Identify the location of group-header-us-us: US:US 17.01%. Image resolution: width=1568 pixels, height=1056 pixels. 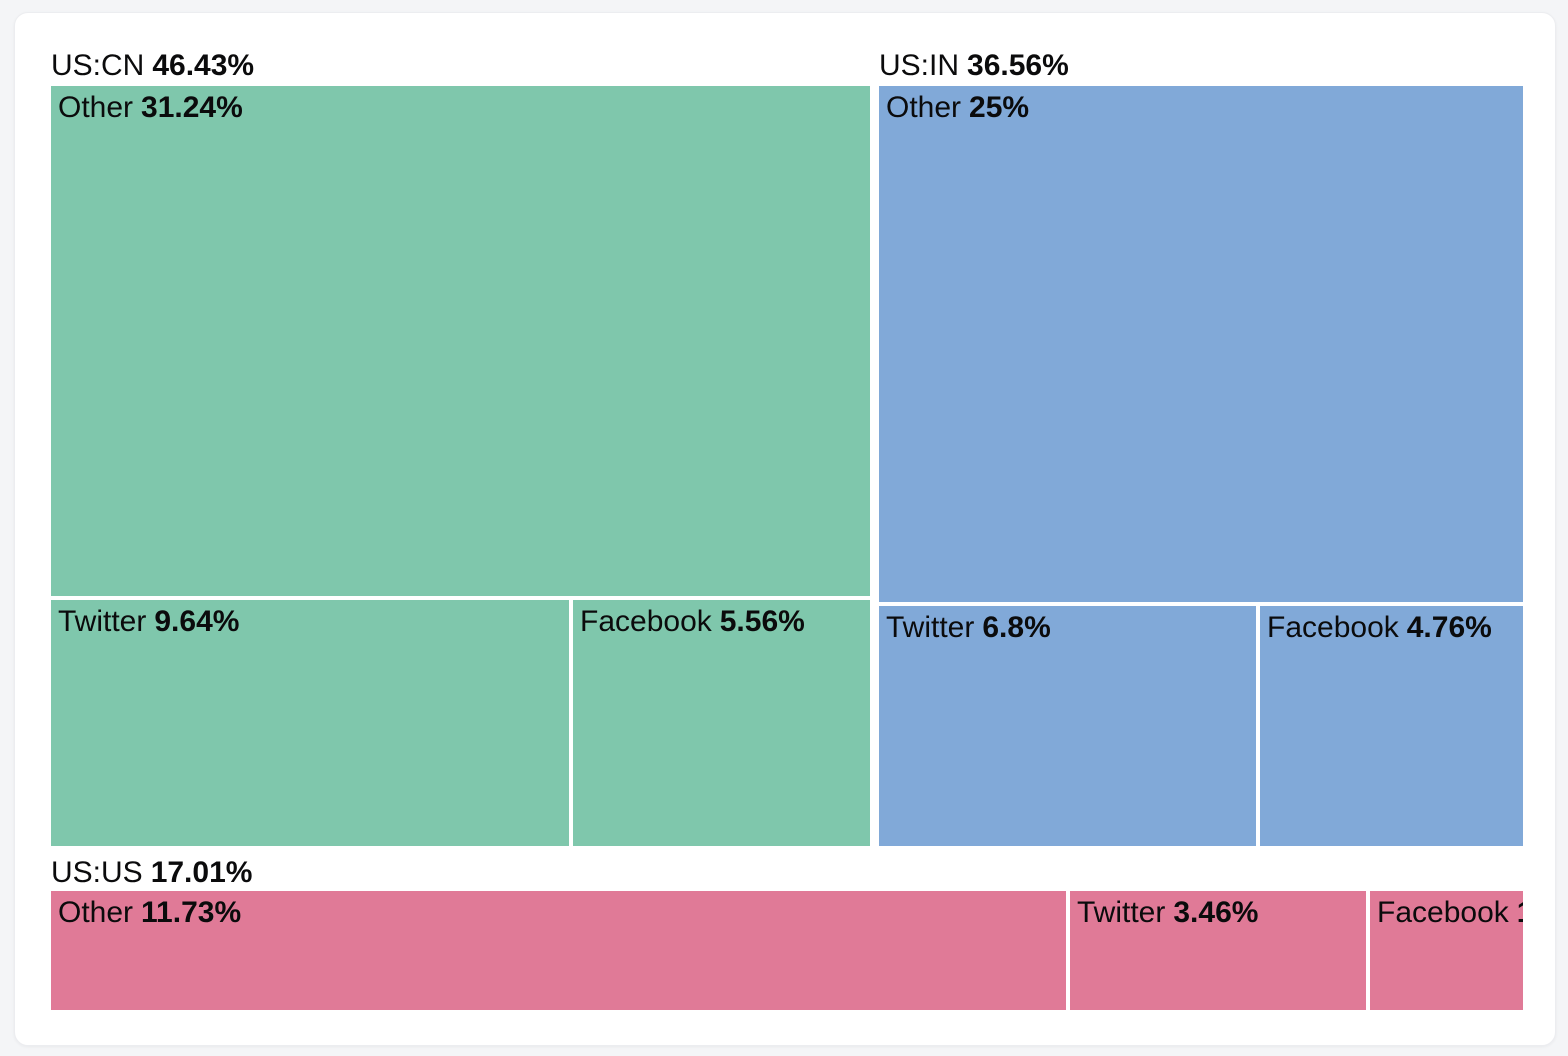
(151, 873).